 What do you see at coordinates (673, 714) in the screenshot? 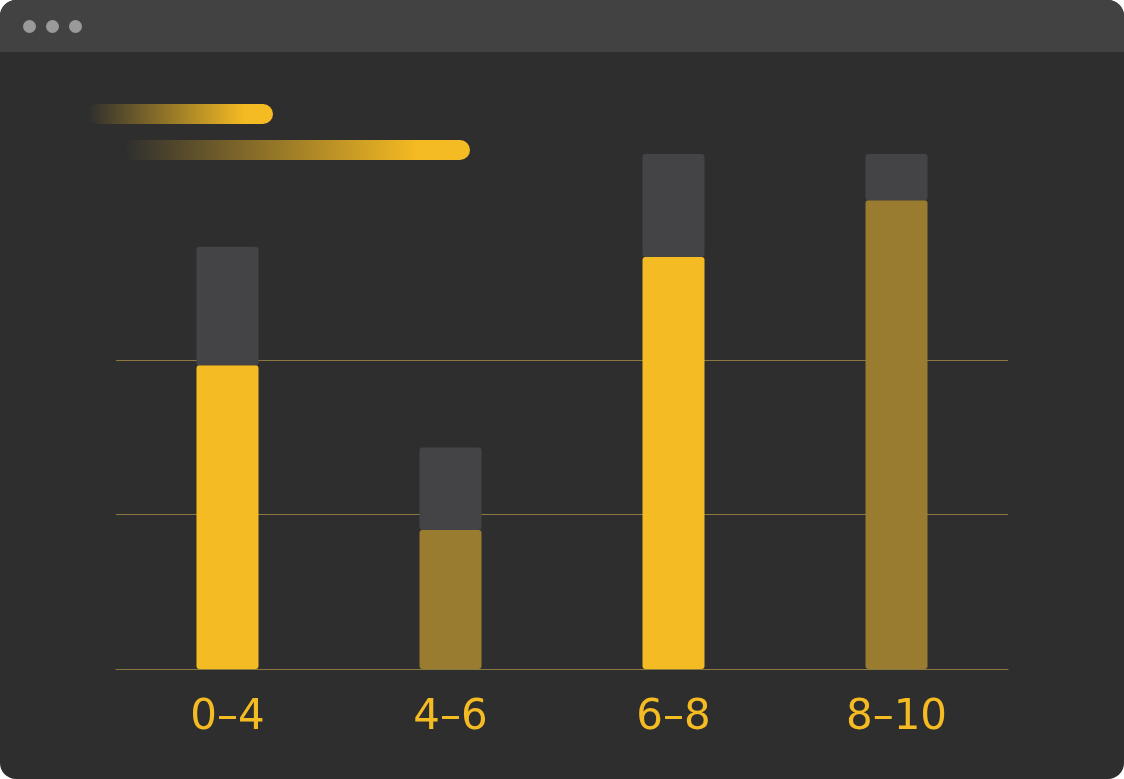
I see `x-tick-label: 6–8` at bounding box center [673, 714].